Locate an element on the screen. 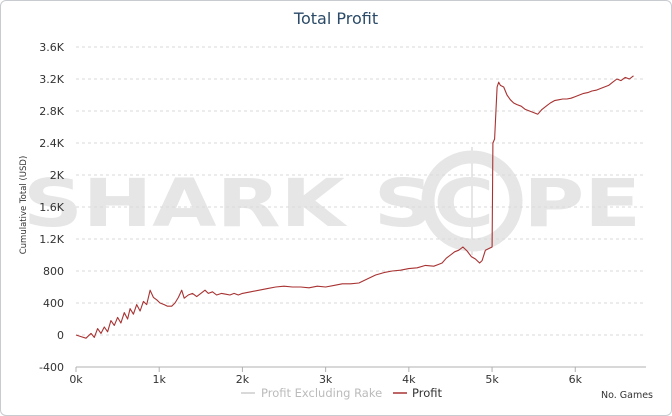 This screenshot has height=416, width=672. x-tick-label: 3k is located at coordinates (326, 379).